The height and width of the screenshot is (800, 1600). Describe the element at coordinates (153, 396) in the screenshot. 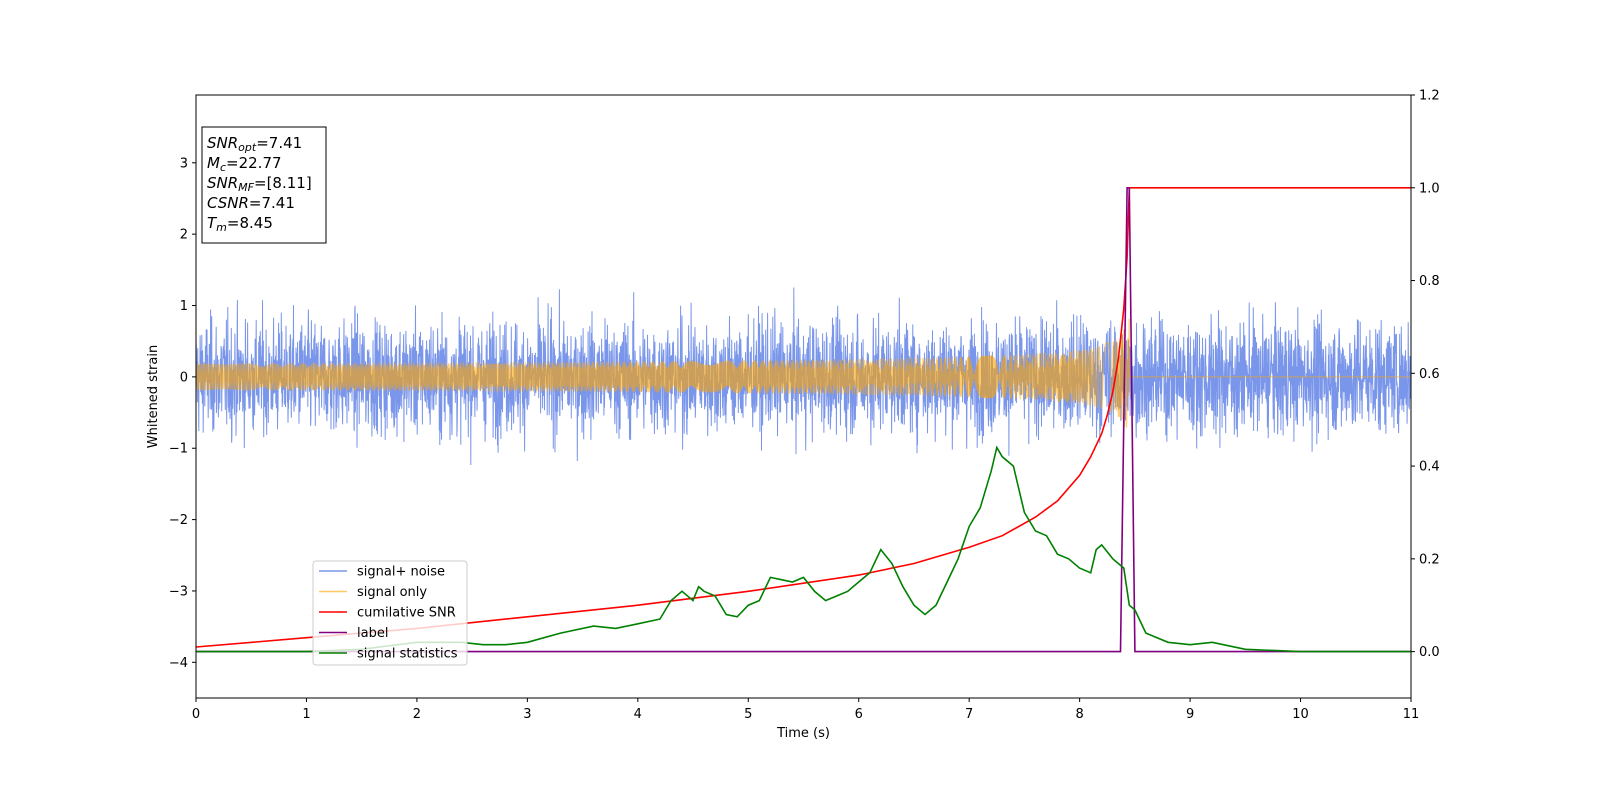

I see `y-axis-label: Whitened strain` at that location.